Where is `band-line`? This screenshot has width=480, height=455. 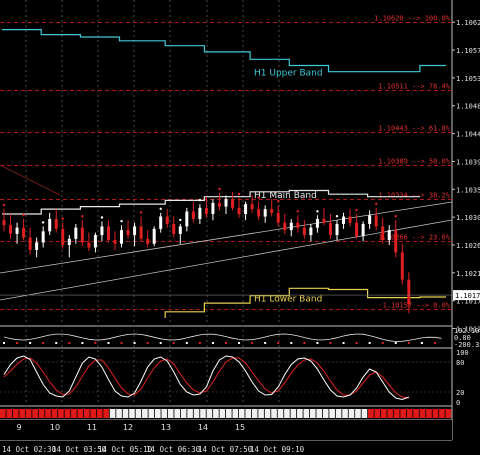
band-line is located at coordinates (305, 302).